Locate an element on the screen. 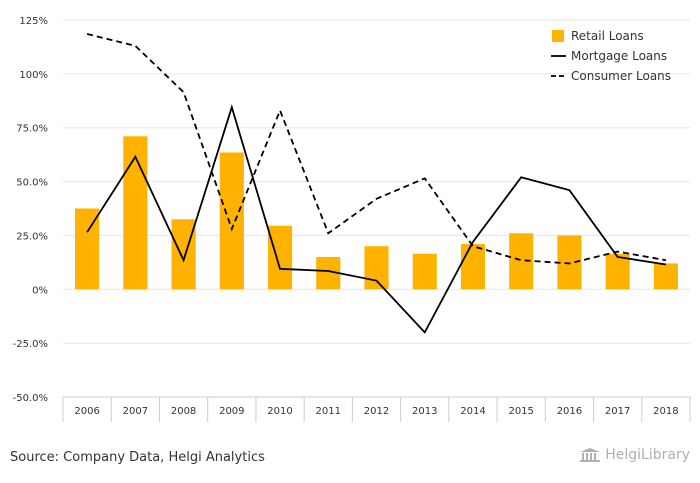 Image resolution: width=700 pixels, height=483 pixels. y-tick-label: 100% is located at coordinates (33, 75).